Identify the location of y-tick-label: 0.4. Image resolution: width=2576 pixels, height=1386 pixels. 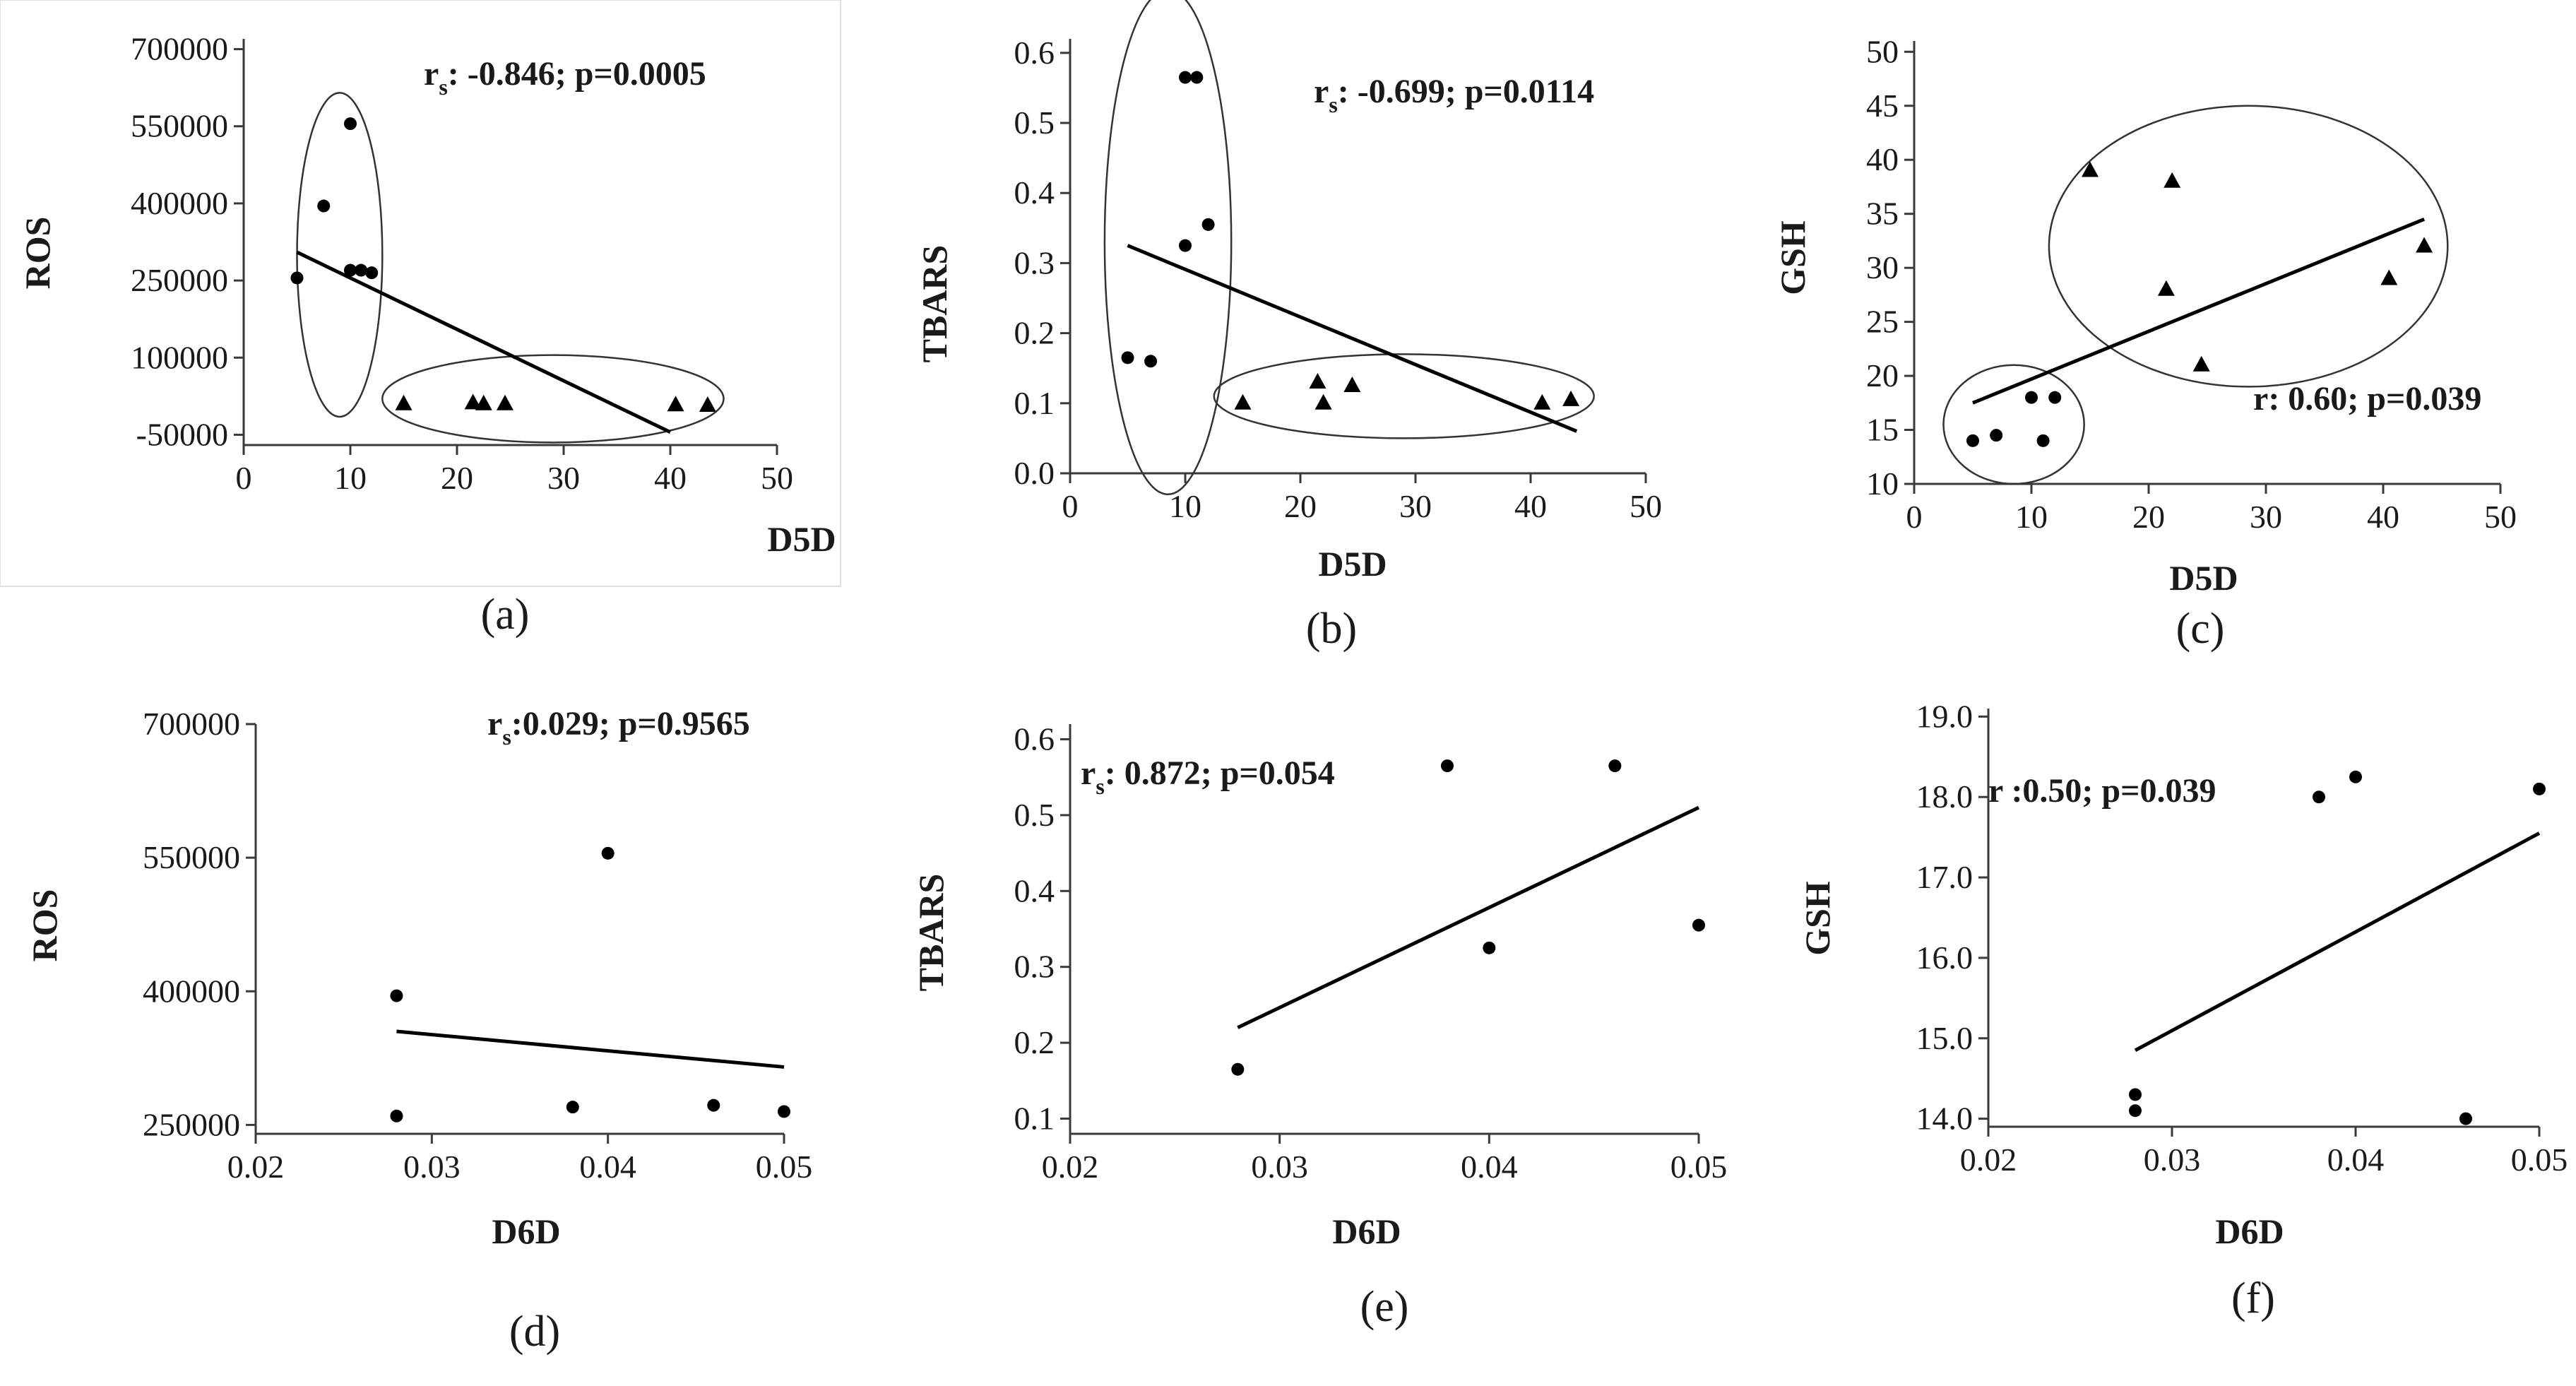
(1034, 192).